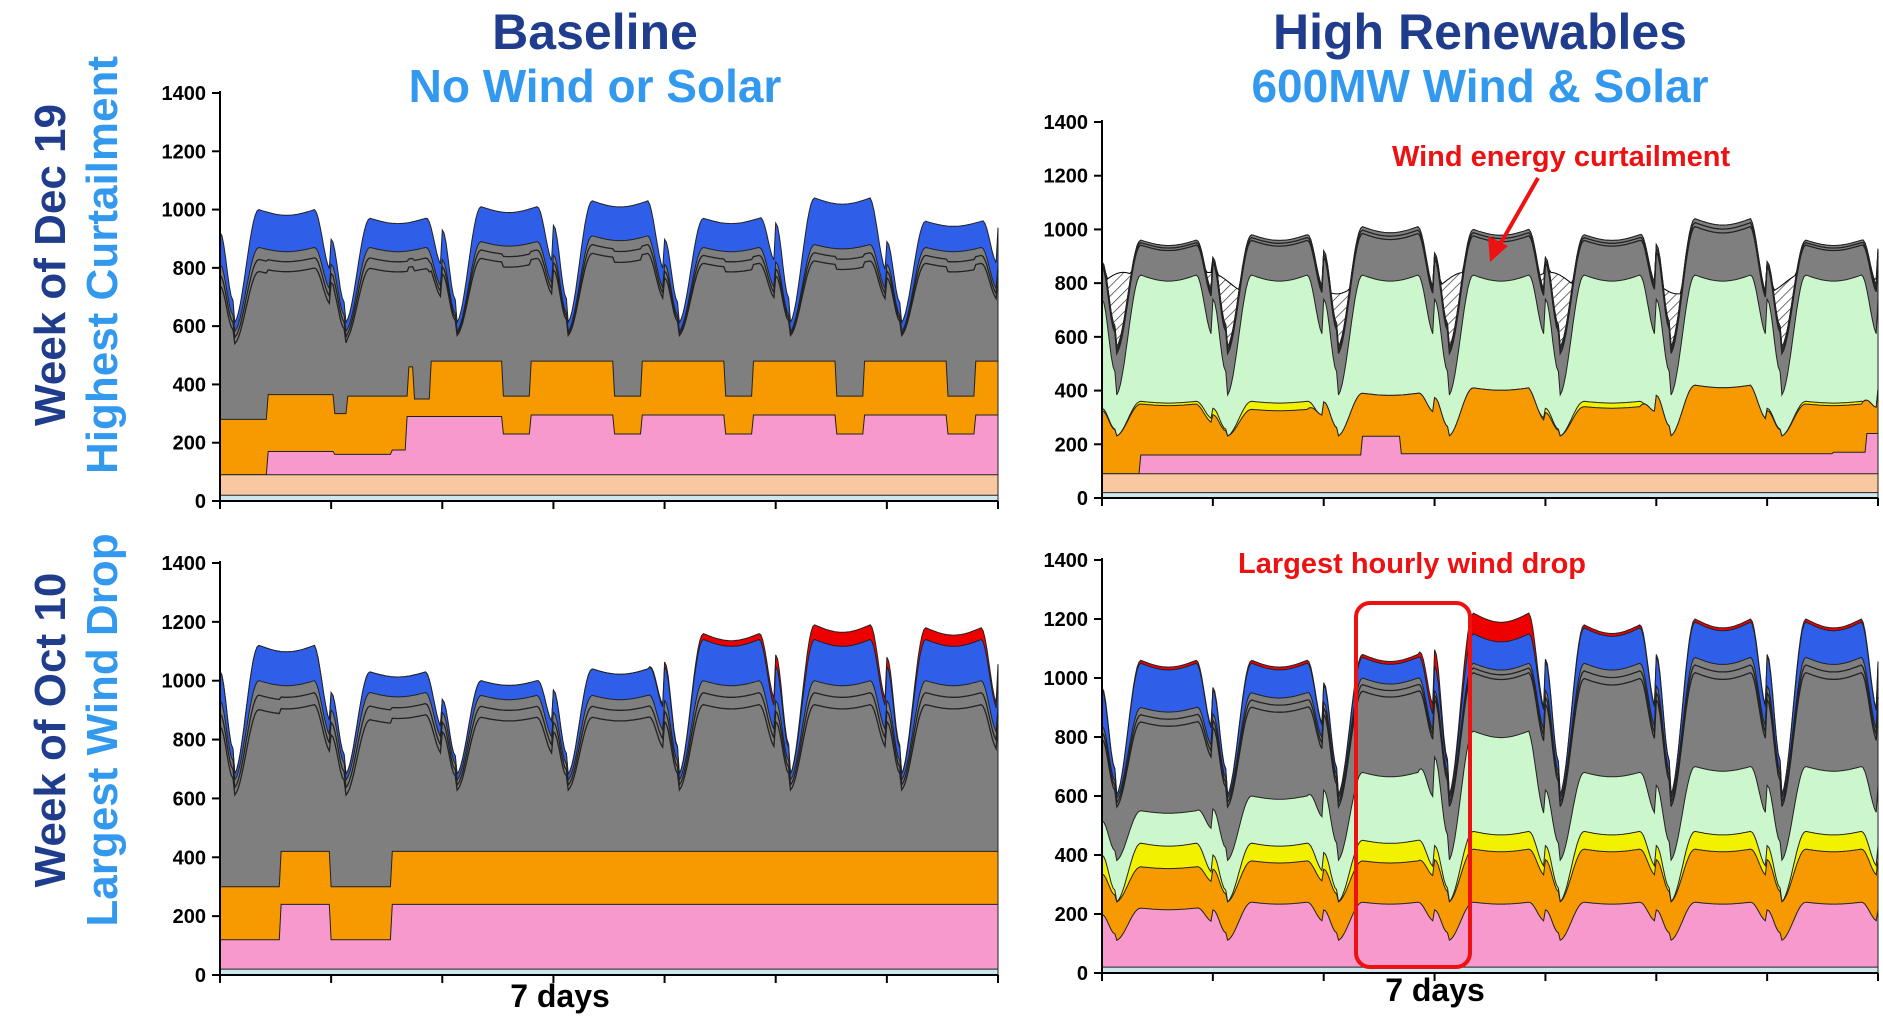 The image size is (1883, 1021). I want to click on column-subtitle-text: No Wind or Solar, so click(595, 86).